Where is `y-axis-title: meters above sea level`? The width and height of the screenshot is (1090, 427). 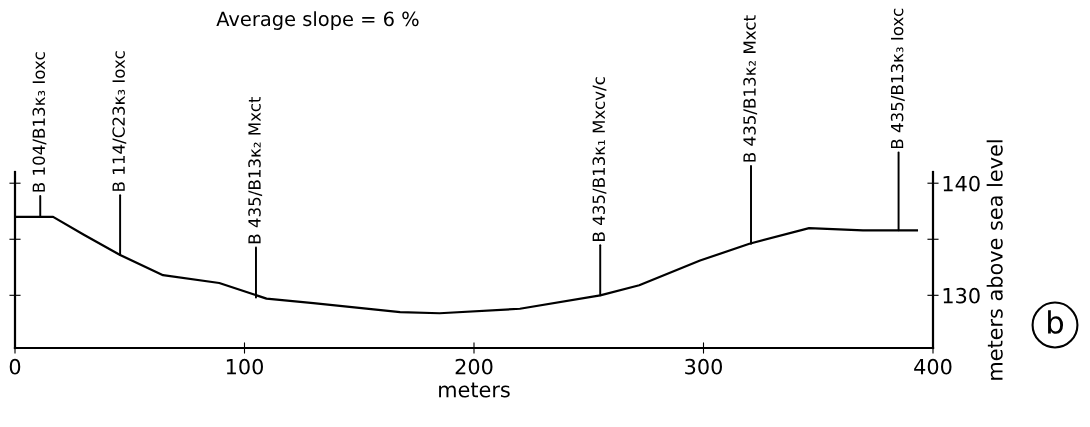 y-axis-title: meters above sea level is located at coordinates (994, 260).